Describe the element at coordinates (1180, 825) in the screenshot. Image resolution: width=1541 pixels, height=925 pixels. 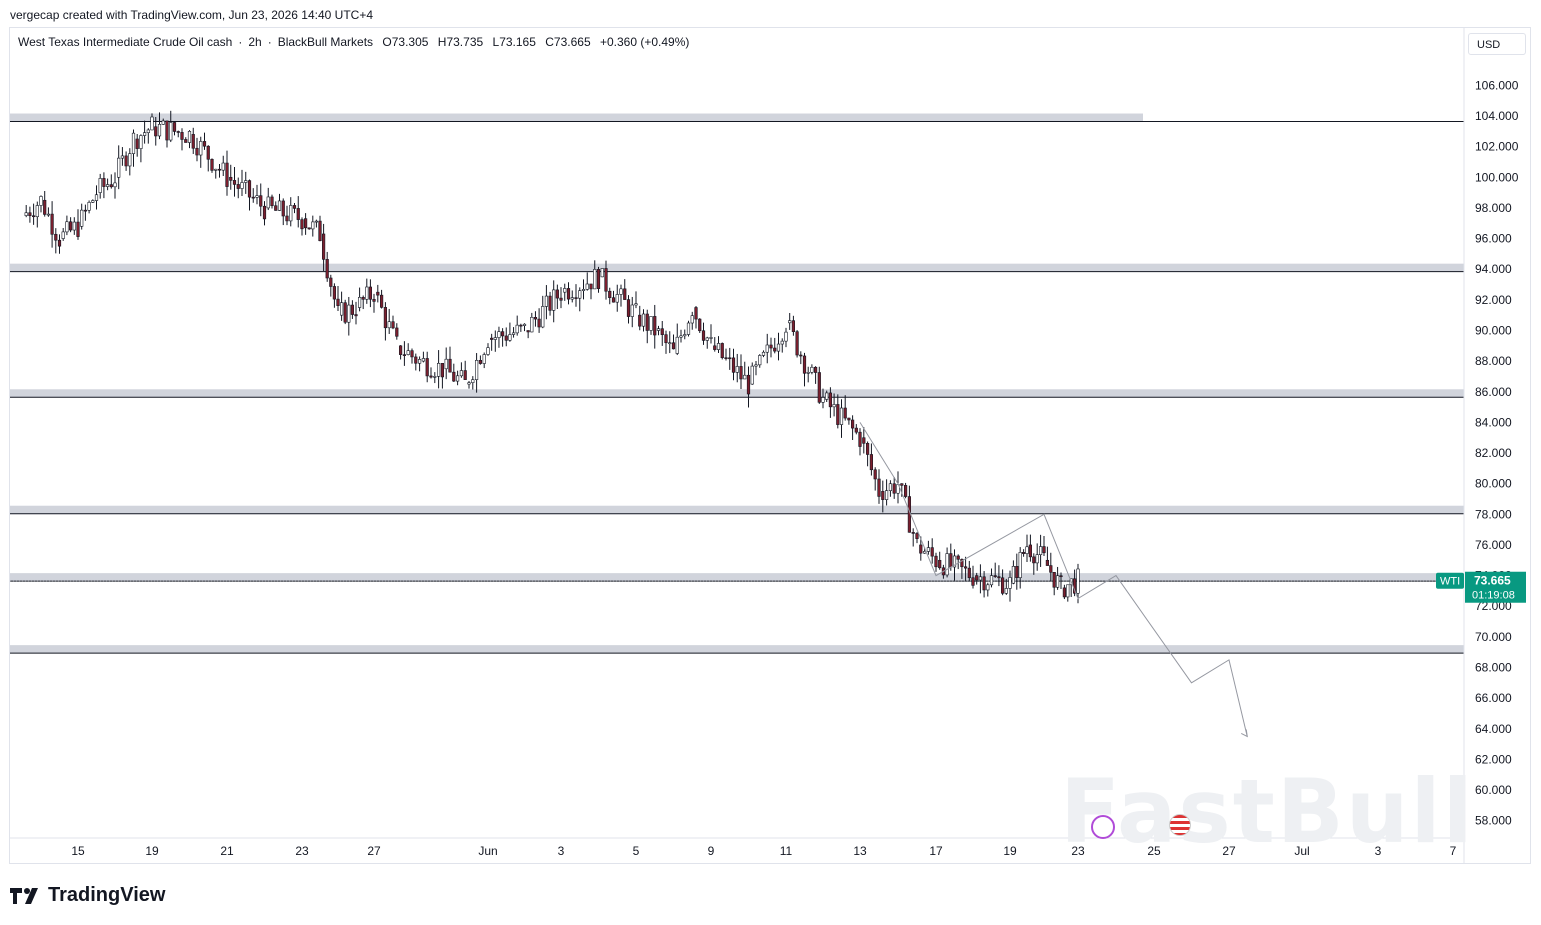
I see `us-flag-icon` at that location.